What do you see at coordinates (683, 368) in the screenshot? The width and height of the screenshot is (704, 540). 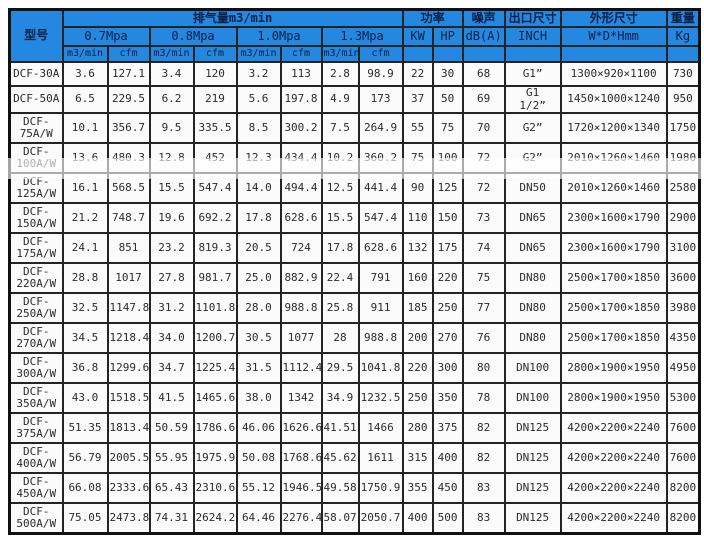 I see `cell-value: 4950` at bounding box center [683, 368].